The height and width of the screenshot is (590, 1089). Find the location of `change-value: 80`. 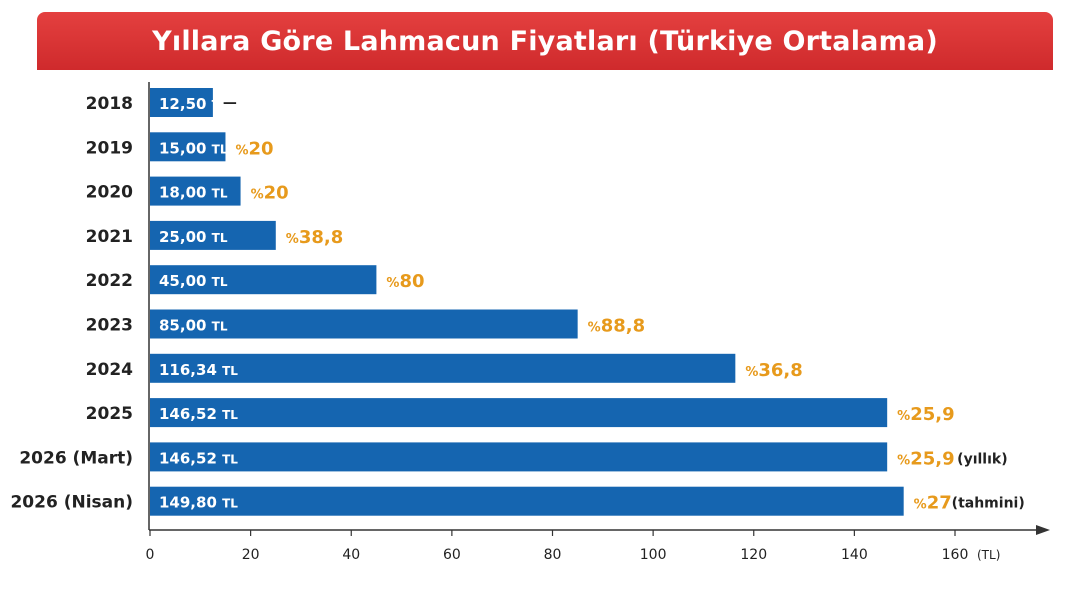

change-value: 80 is located at coordinates (411, 281).